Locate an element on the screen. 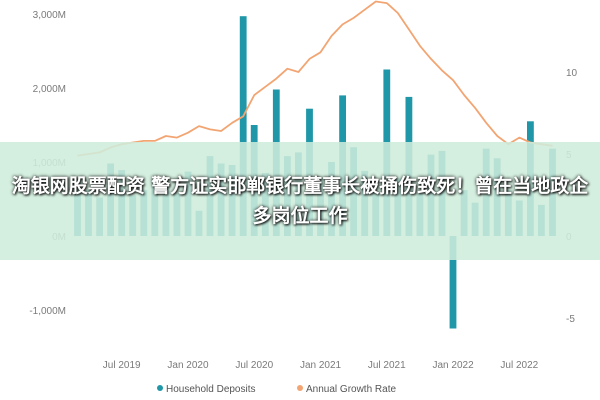 The image size is (600, 400). x-tick-label: Jul 2022 is located at coordinates (519, 365).